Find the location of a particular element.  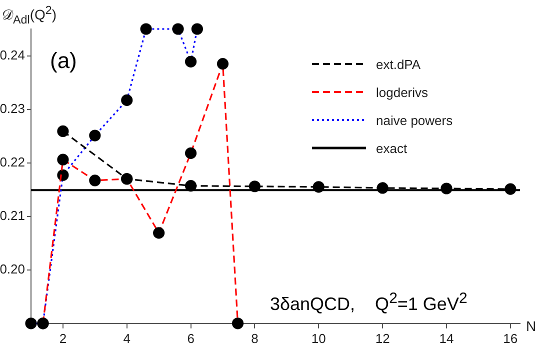

y-tick-label: 0.22 is located at coordinates (12, 162).